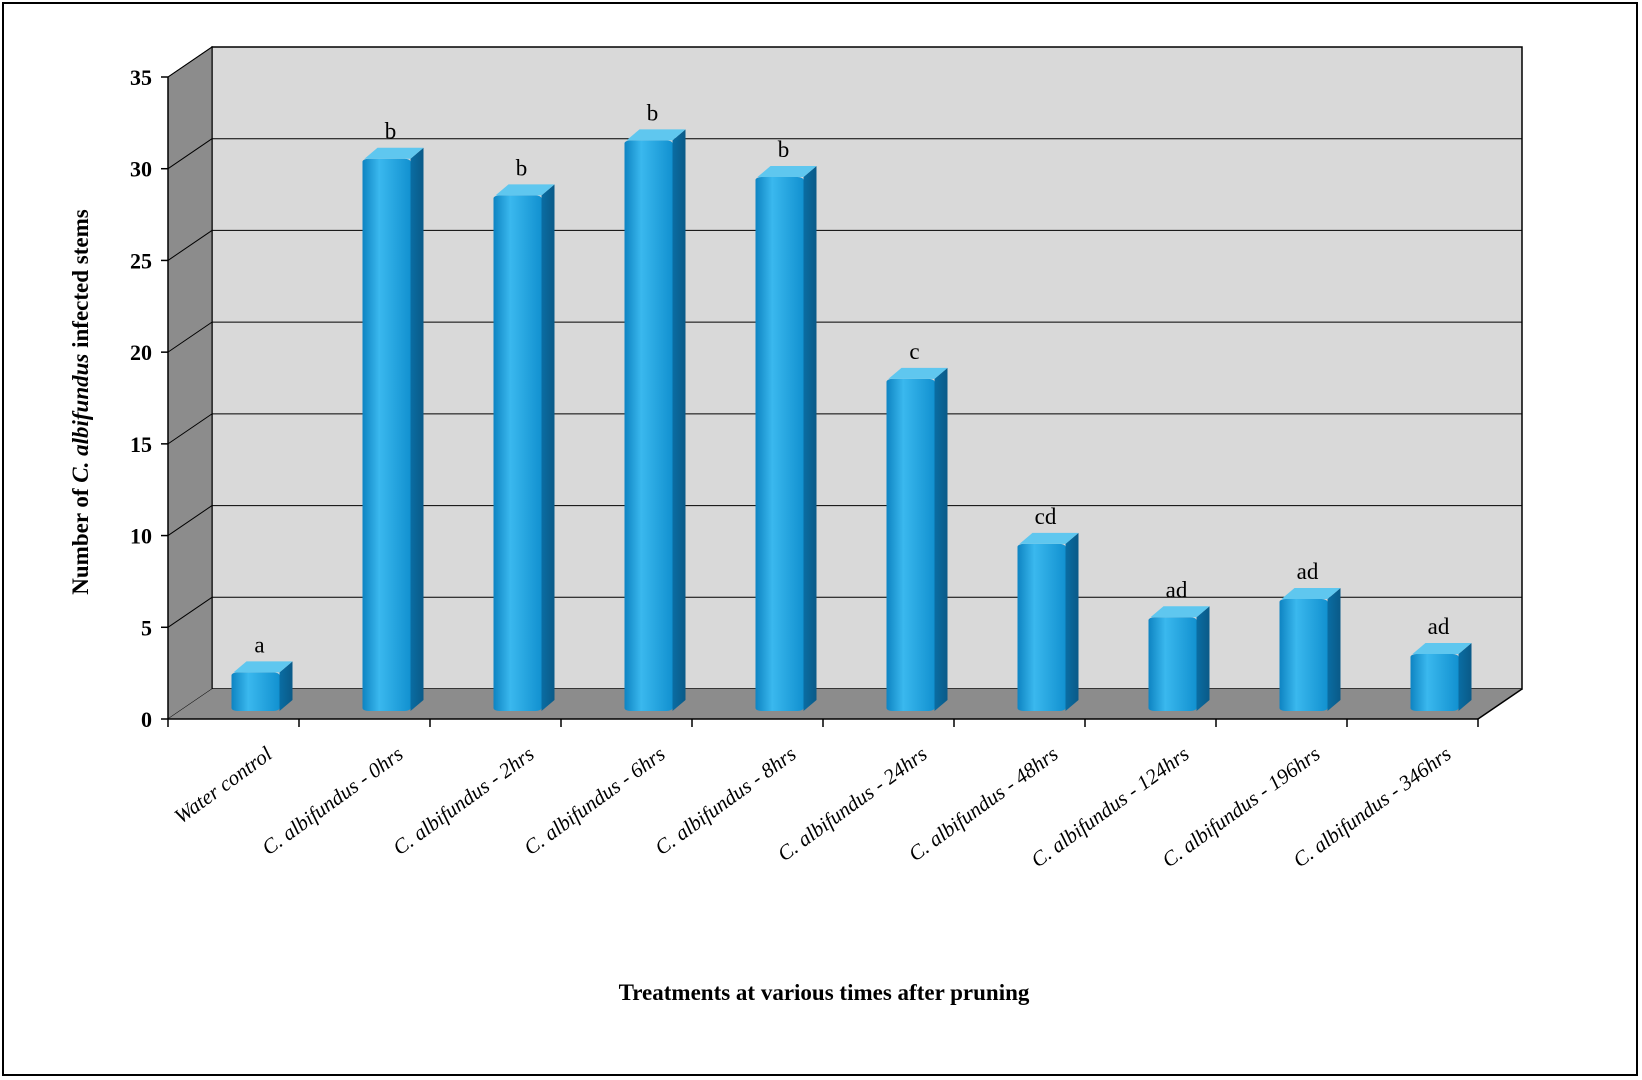 Image resolution: width=1642 pixels, height=1080 pixels. Describe the element at coordinates (1500, 704) in the screenshot. I see `floor-edge` at that location.